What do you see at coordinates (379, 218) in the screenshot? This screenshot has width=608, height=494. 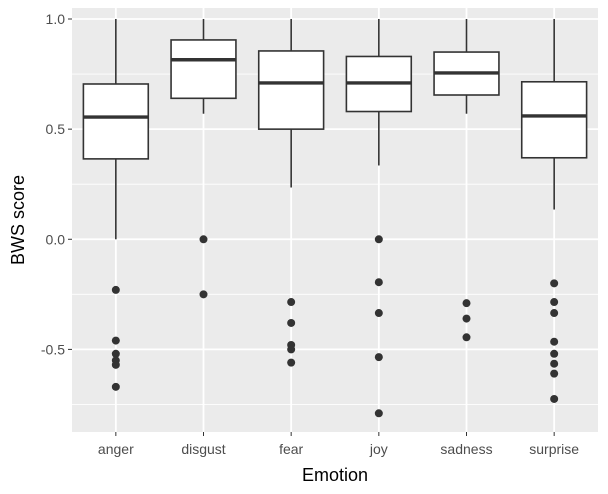 I see `box-joy` at bounding box center [379, 218].